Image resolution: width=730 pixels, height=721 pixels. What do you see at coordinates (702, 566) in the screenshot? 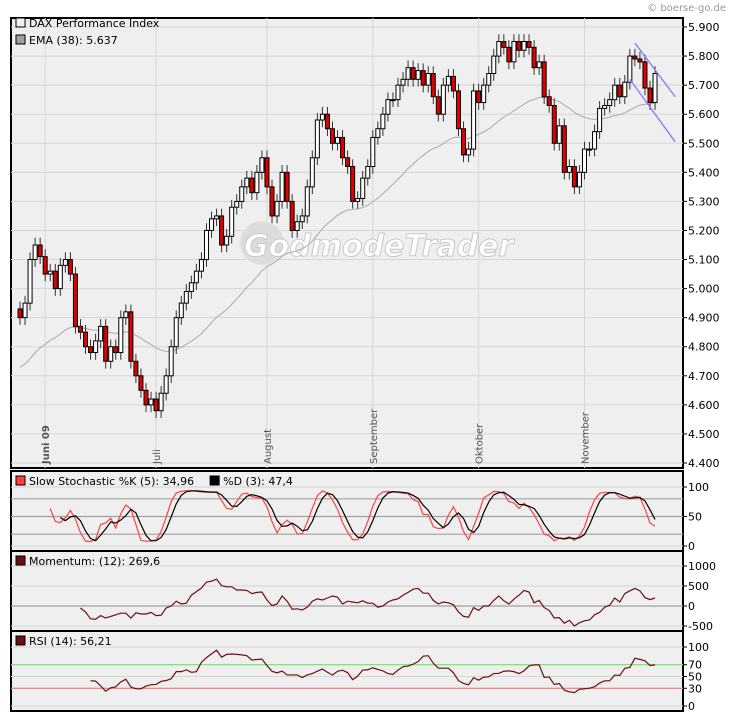
I see `y-tick-label: 1000` at bounding box center [702, 566].